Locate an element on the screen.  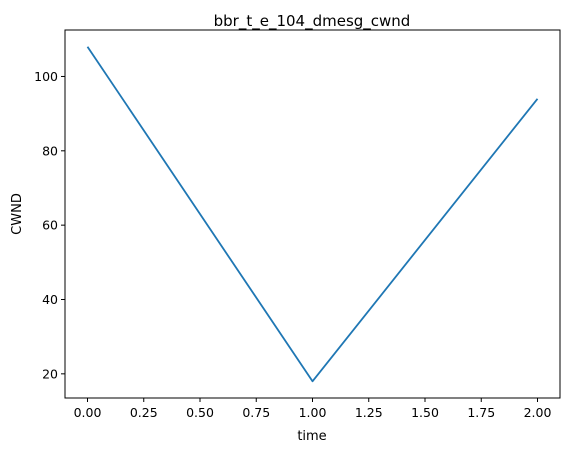
x-axis-ticks: 0.00 0.25 0.50 0.75 1.00 1.25 1.50 1.75 2.00 is located at coordinates (313, 409).